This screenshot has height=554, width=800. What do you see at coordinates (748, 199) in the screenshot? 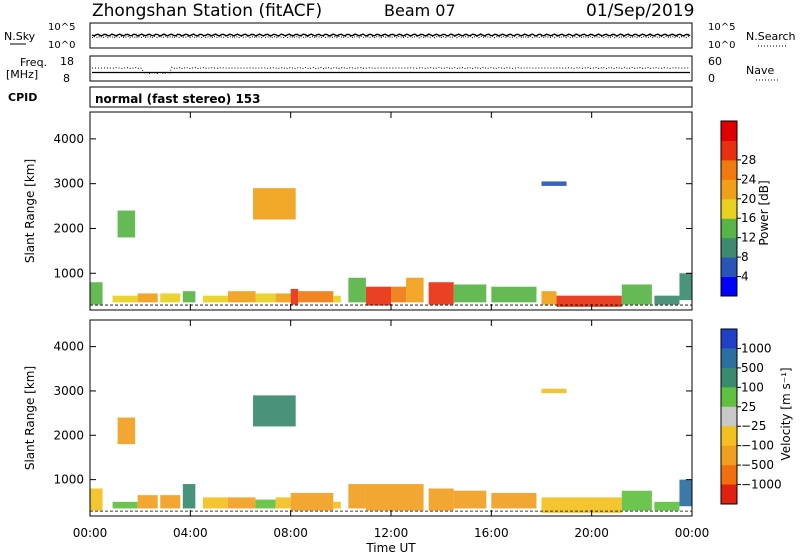
I see `power-scale-tick-label: 20` at bounding box center [748, 199].